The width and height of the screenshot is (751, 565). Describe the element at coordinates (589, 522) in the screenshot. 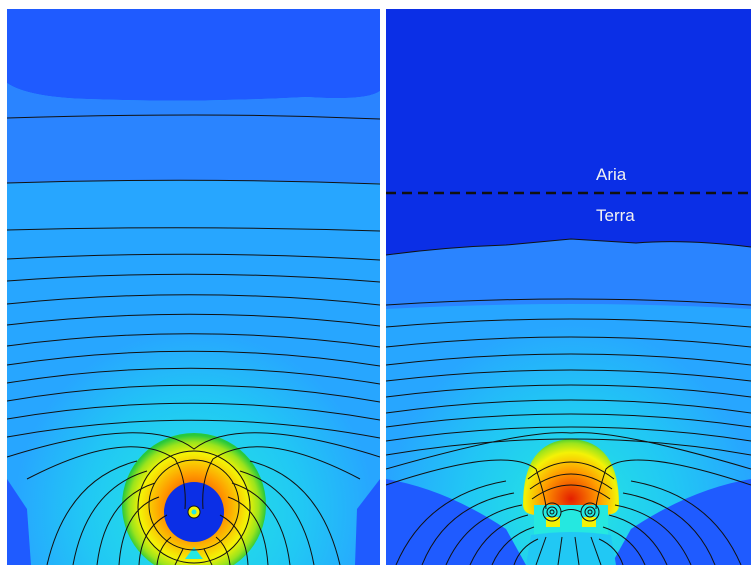

I see `right-conductor-right-hot` at that location.